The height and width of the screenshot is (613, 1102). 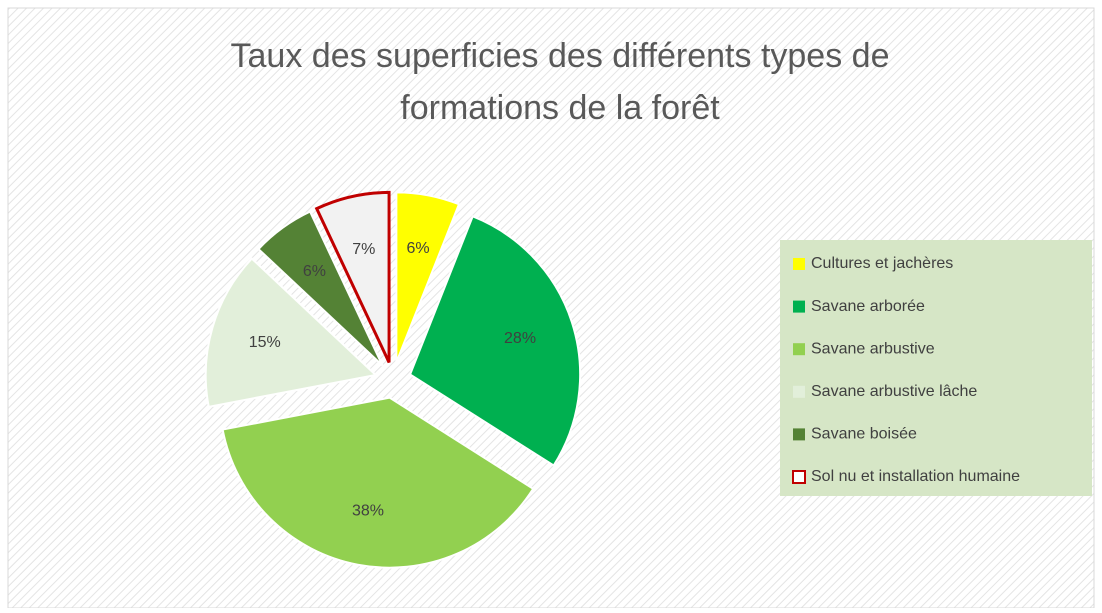 I want to click on data-label: 15%, so click(x=265, y=342).